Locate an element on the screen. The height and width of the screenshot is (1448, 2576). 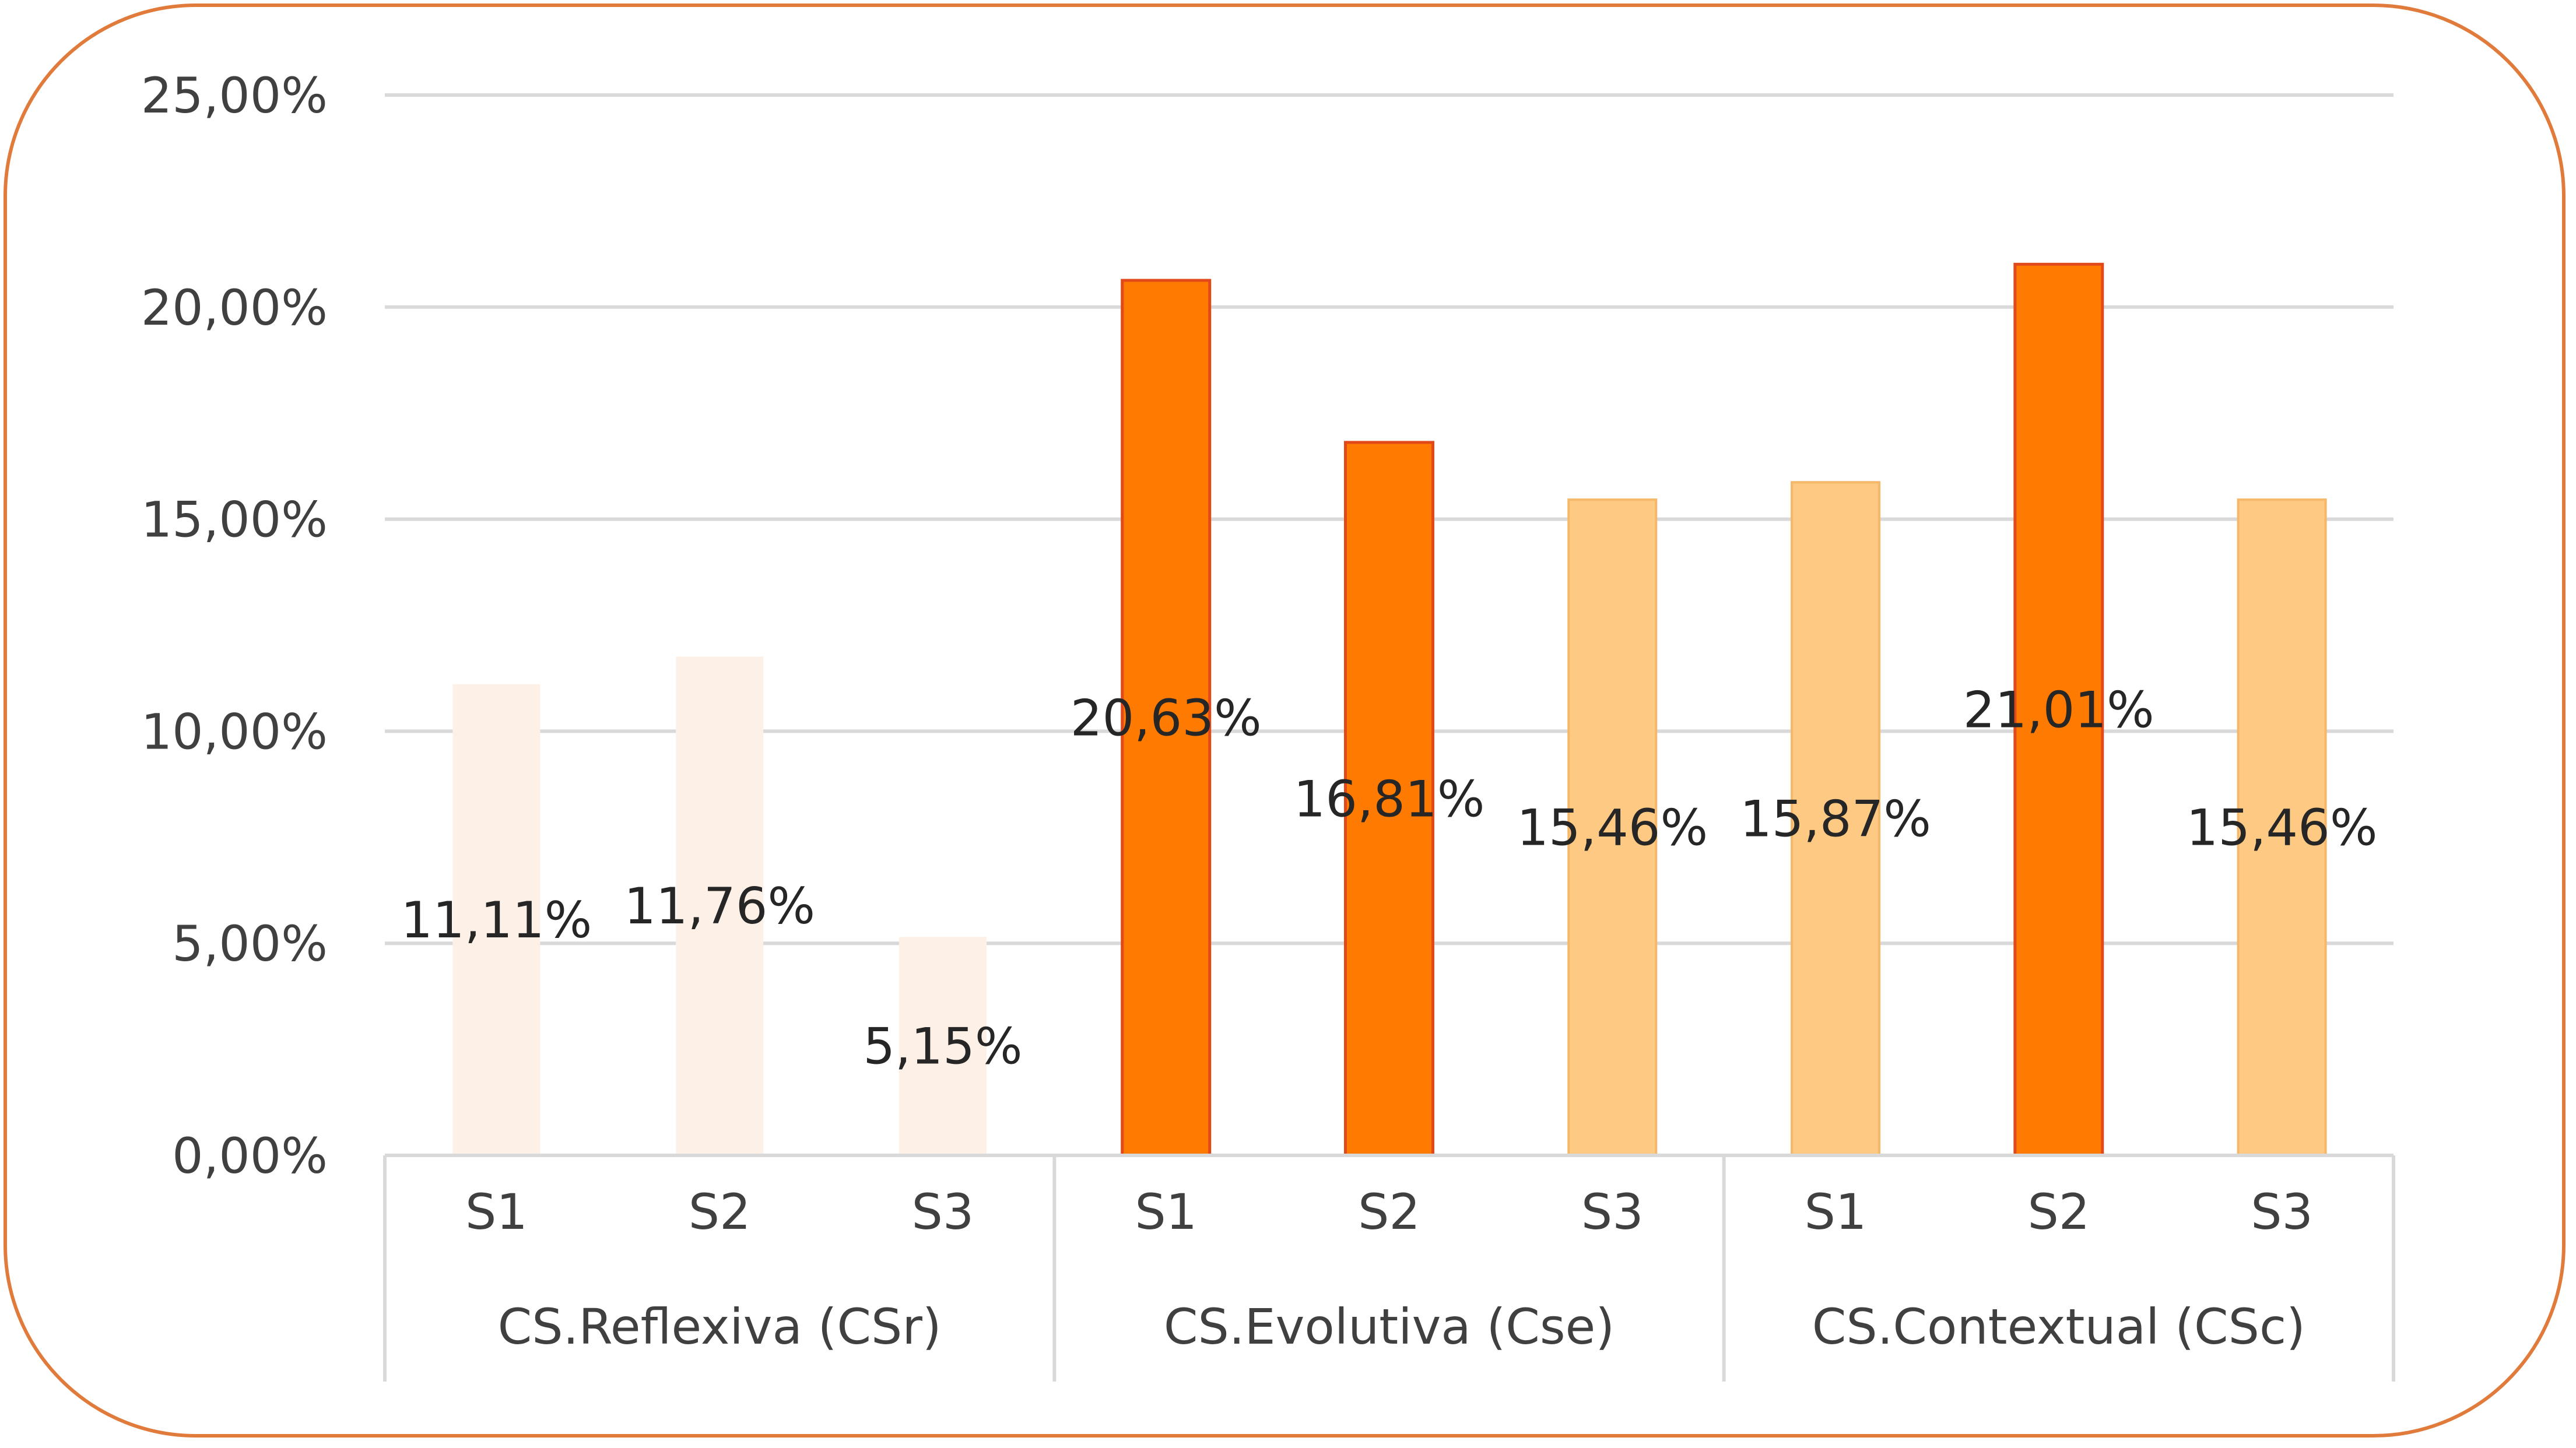
bar-1-s1 is located at coordinates (496, 919).